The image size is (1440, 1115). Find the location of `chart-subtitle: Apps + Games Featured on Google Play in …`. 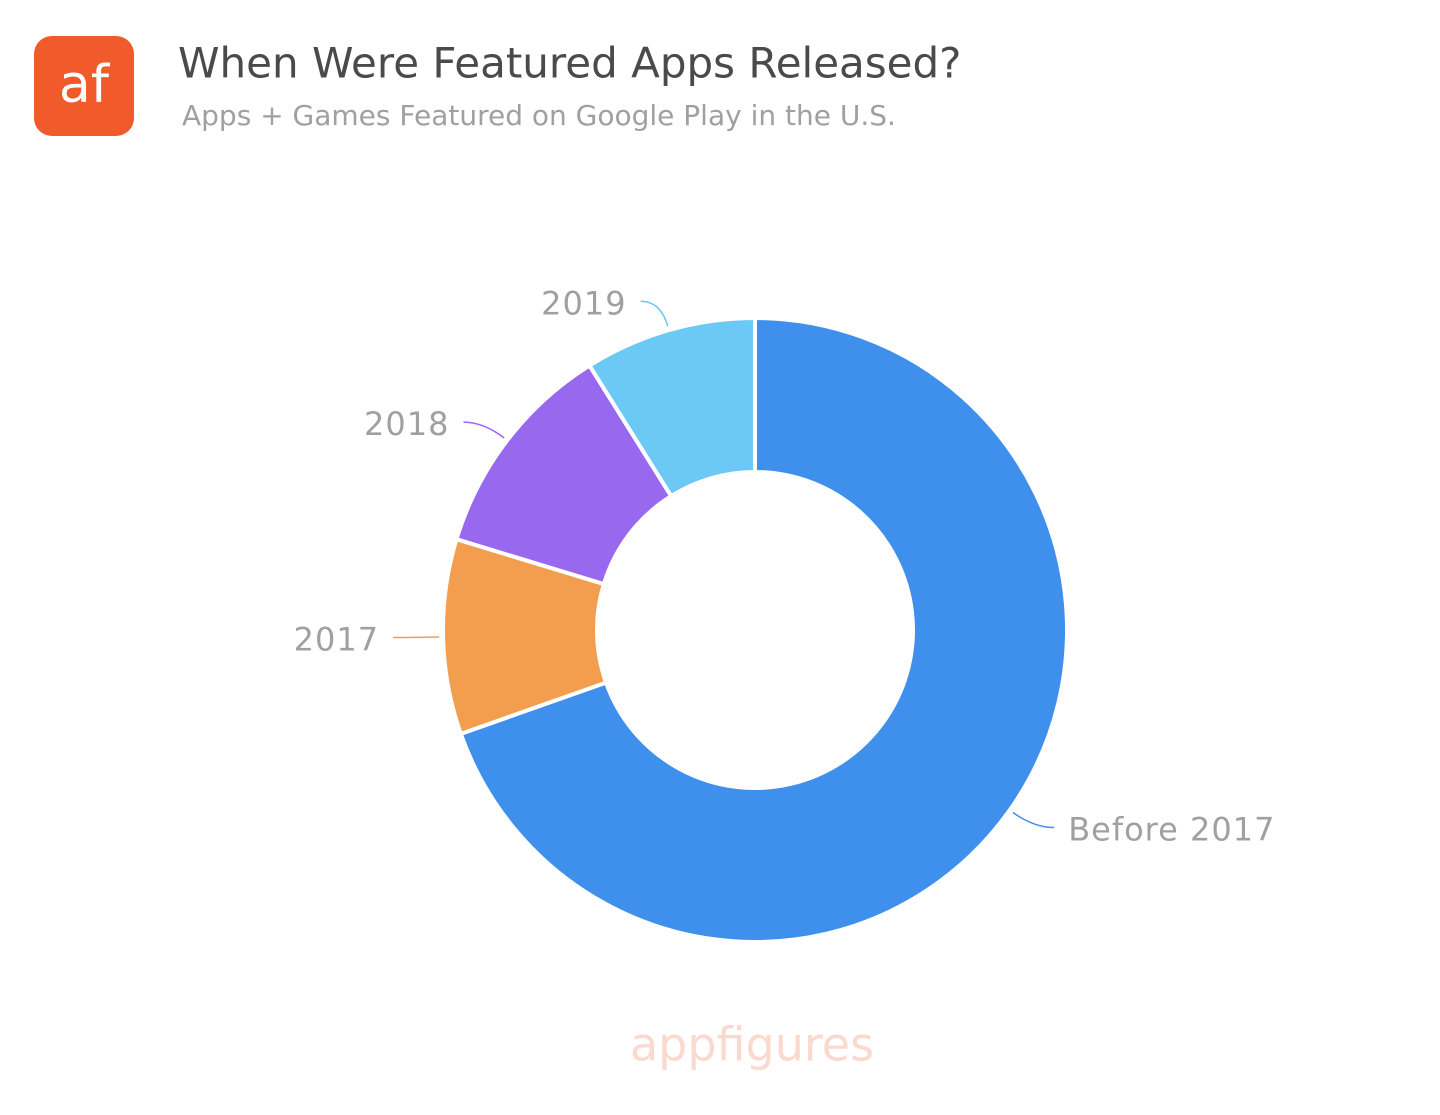

chart-subtitle: Apps + Games Featured on Google Play in … is located at coordinates (539, 115).